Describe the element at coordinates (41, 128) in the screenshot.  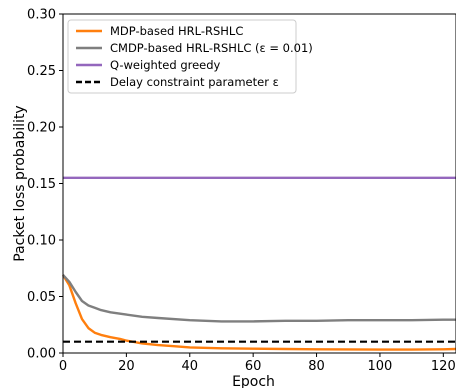
I see `y-tick-label: 0.20` at that location.